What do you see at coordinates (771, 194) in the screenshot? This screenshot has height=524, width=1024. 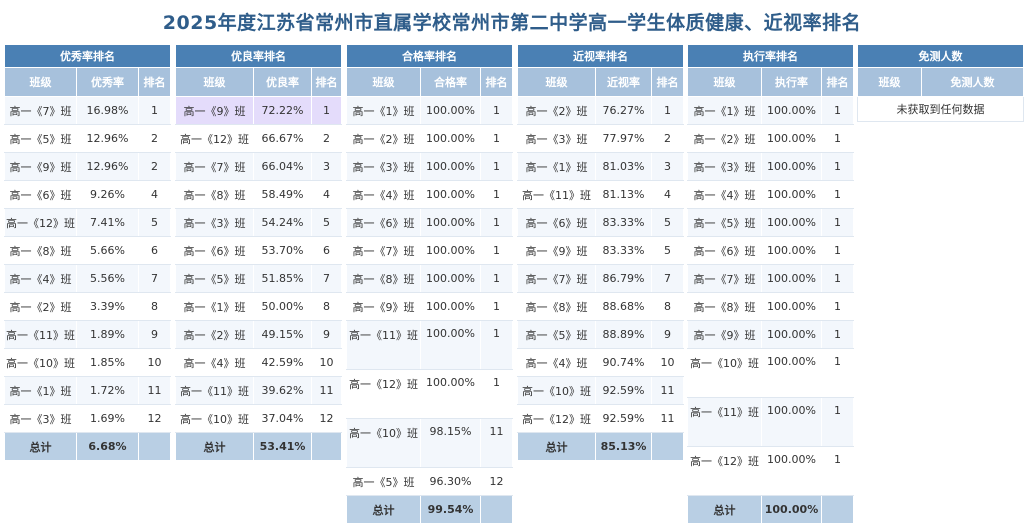 I see `table-row: 高一《4》班 100.00% 1` at bounding box center [771, 194].